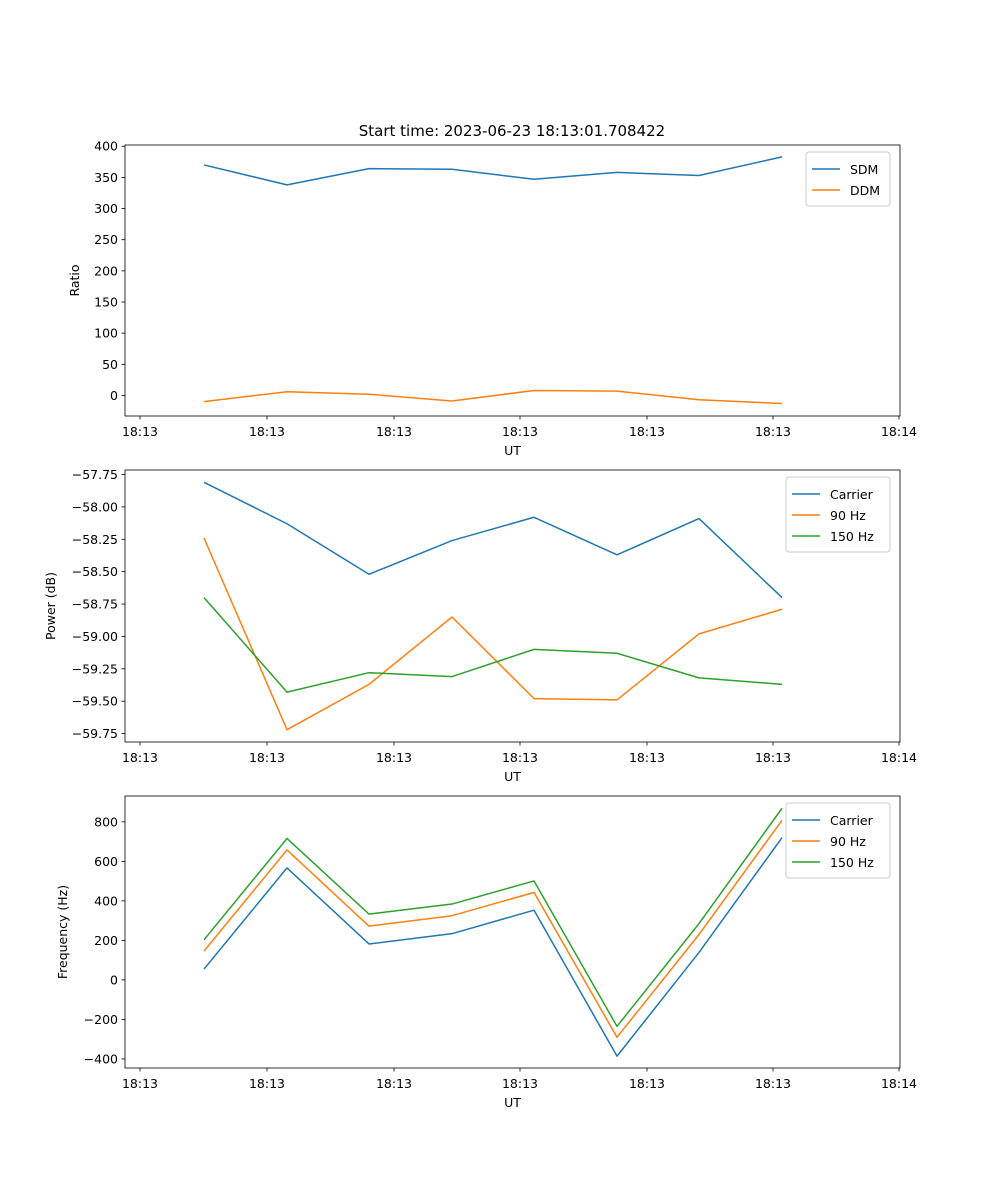  I want to click on x-tick-label-0-3: 18:13, so click(520, 431).